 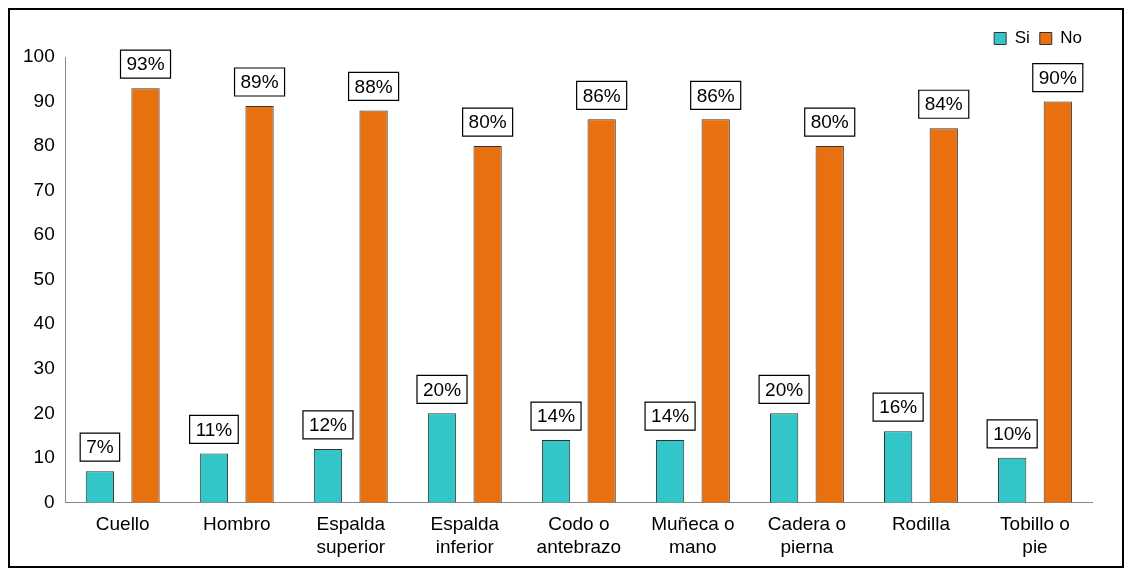 What do you see at coordinates (44, 234) in the screenshot?
I see `y-tick-label: 60` at bounding box center [44, 234].